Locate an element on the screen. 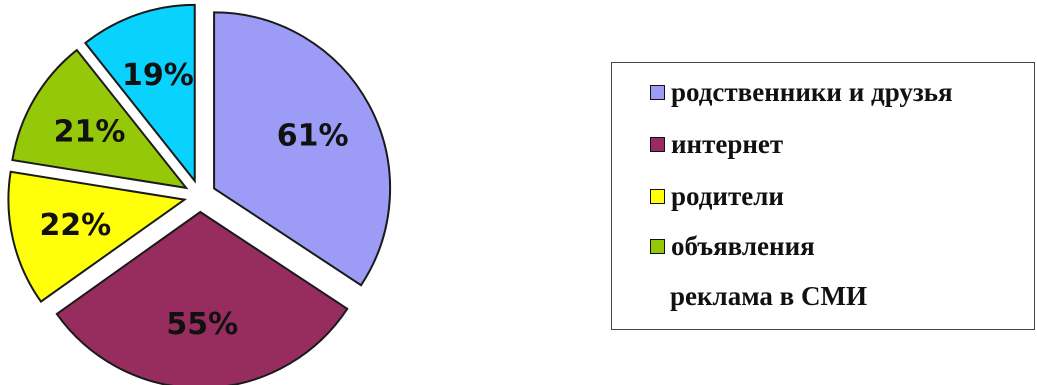 The width and height of the screenshot is (1037, 385). slice-media is located at coordinates (139, 93).